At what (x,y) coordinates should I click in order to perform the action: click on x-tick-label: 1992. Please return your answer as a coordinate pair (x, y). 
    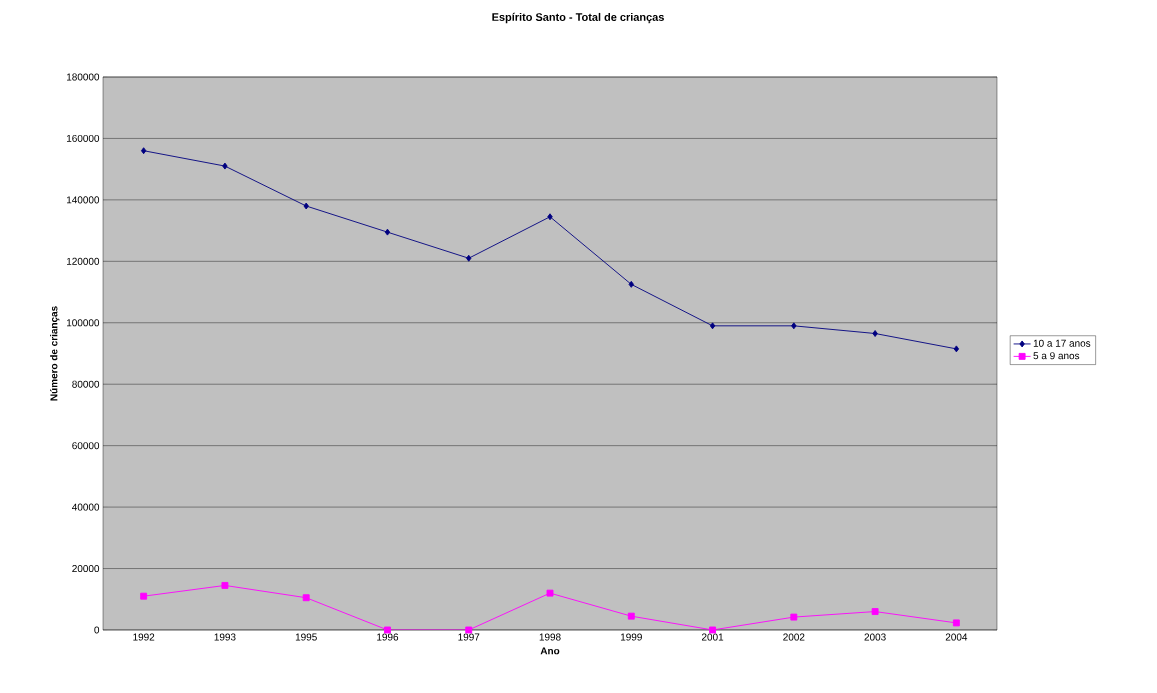
    Looking at the image, I should click on (144, 637).